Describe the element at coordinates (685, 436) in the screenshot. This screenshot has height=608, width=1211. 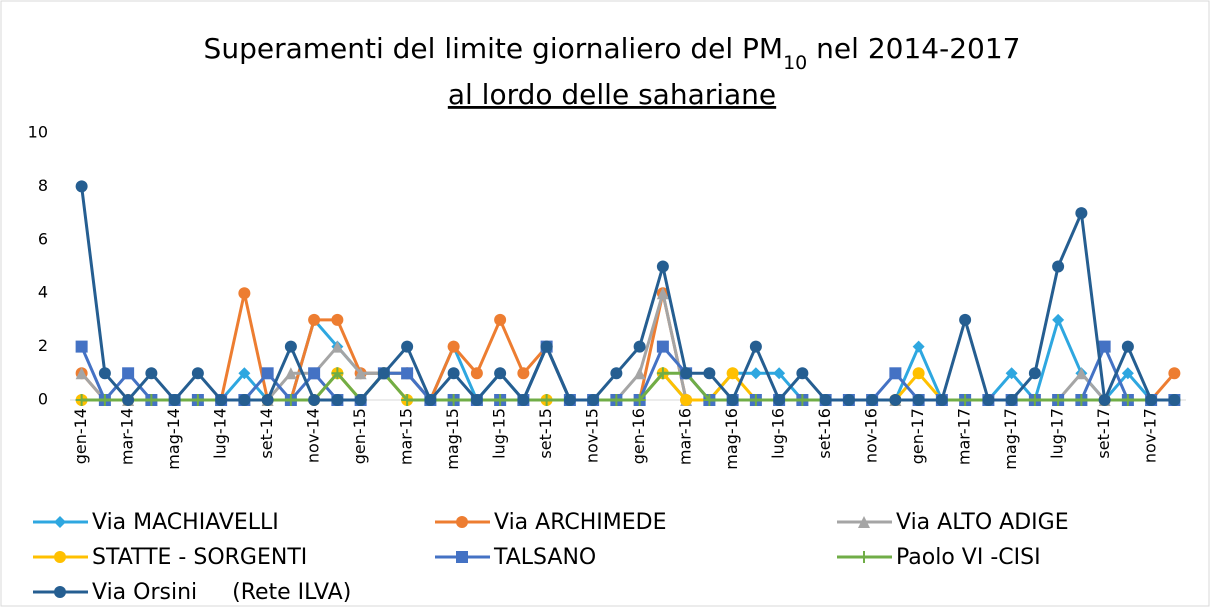
I see `x-tick-label: mar-16` at that location.